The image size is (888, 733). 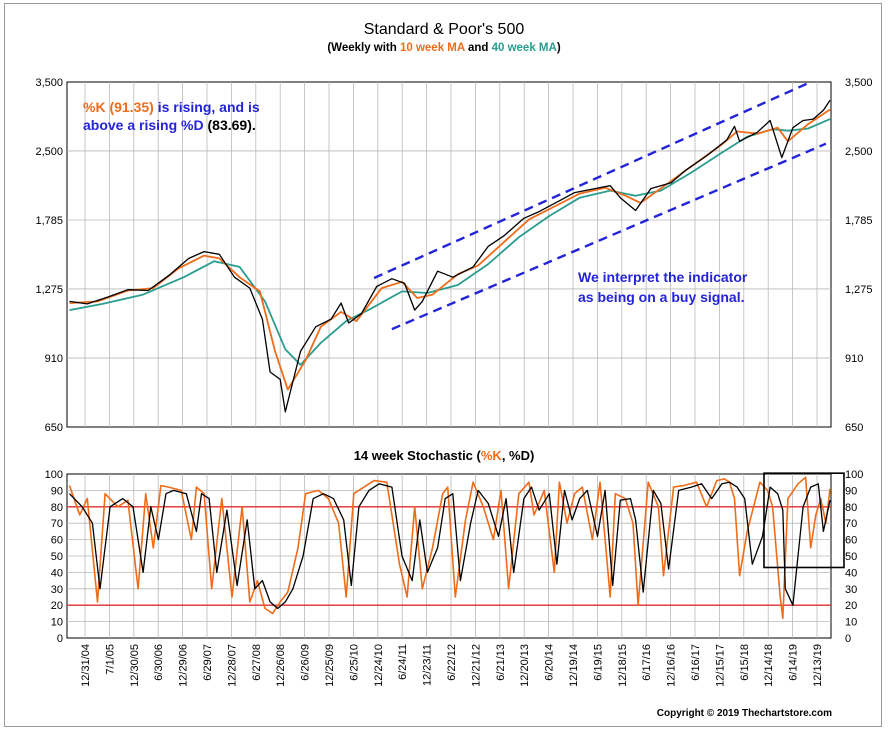 What do you see at coordinates (851, 541) in the screenshot?
I see `stochastic-y-tick-right: 60` at bounding box center [851, 541].